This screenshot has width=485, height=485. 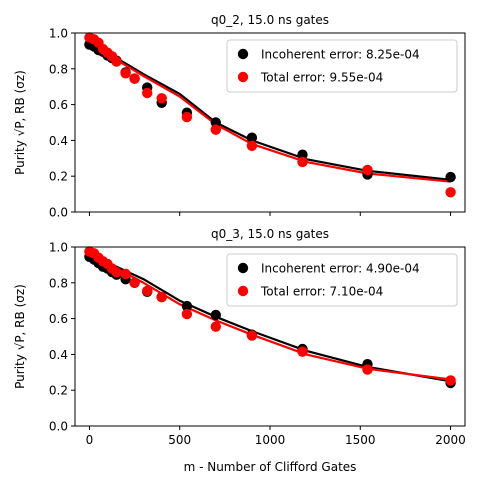 What do you see at coordinates (270, 467) in the screenshot?
I see `x-axis-label: m - Number of Clifford Gates` at bounding box center [270, 467].